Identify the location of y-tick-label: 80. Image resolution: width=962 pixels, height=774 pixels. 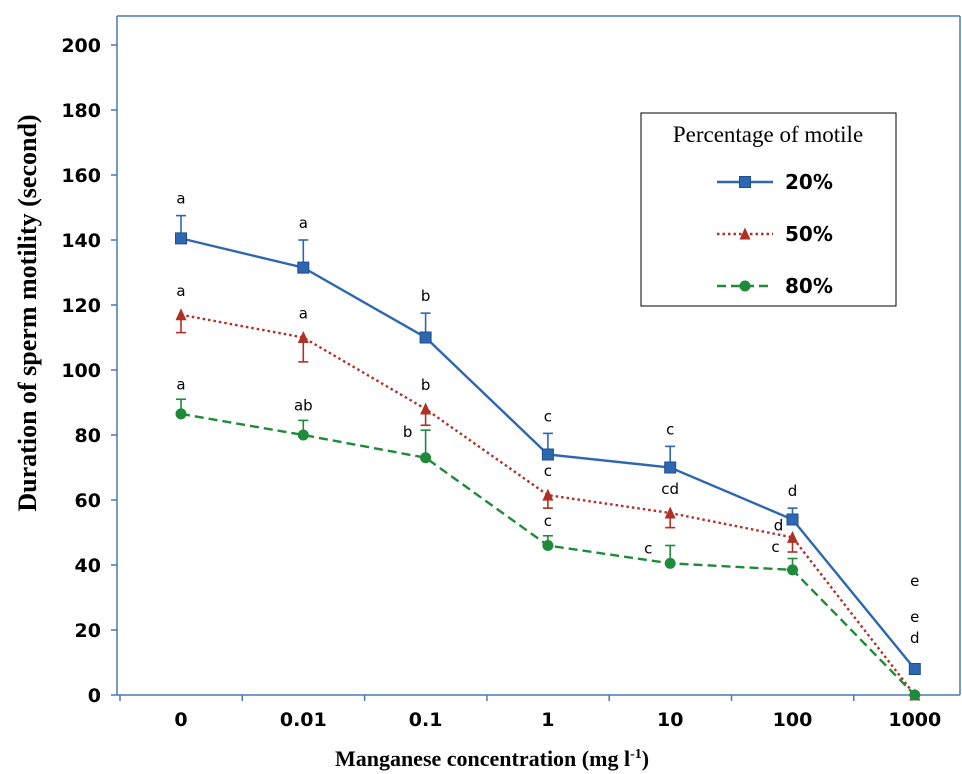
(88, 436).